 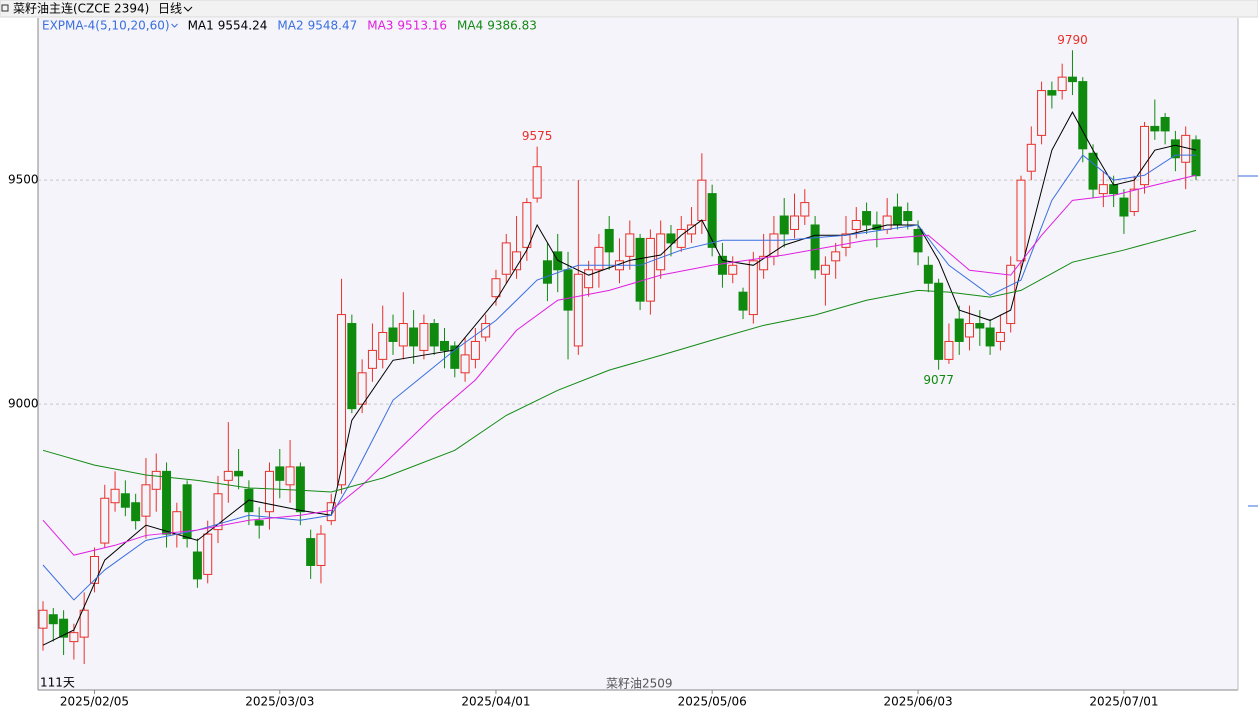 I want to click on indicator-label: EXPMA-4(5,10,20,60), so click(x=106, y=26).